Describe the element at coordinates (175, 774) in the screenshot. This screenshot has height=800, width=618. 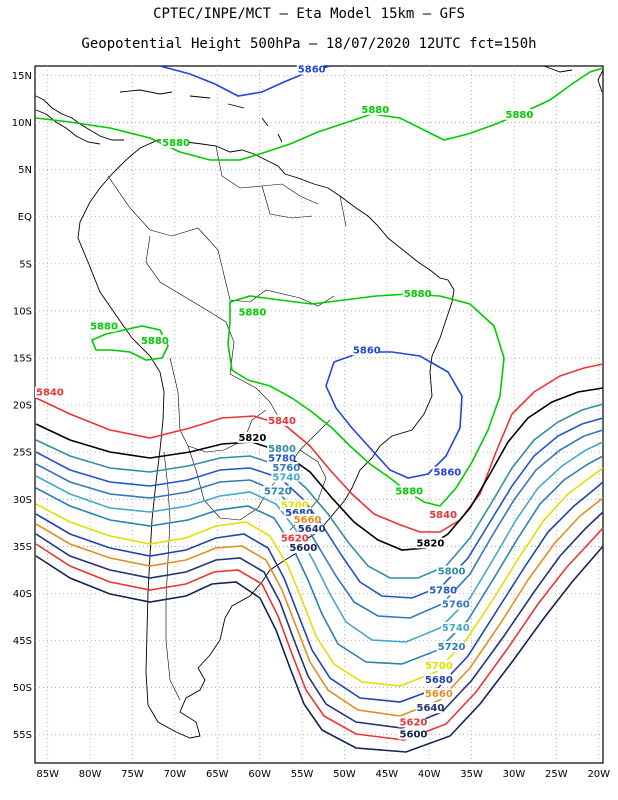
I see `lon-tick-label: 70W` at that location.